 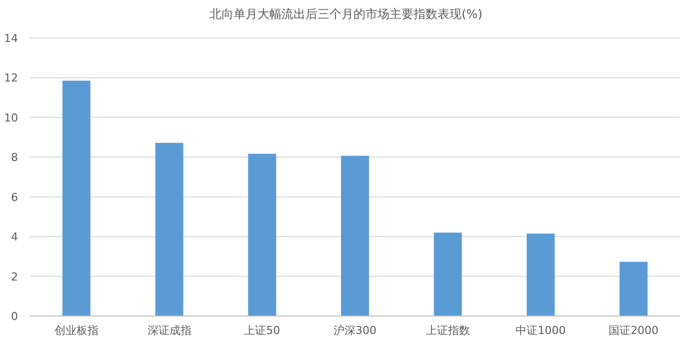 I want to click on y-tick-label: 6, so click(x=14, y=197).